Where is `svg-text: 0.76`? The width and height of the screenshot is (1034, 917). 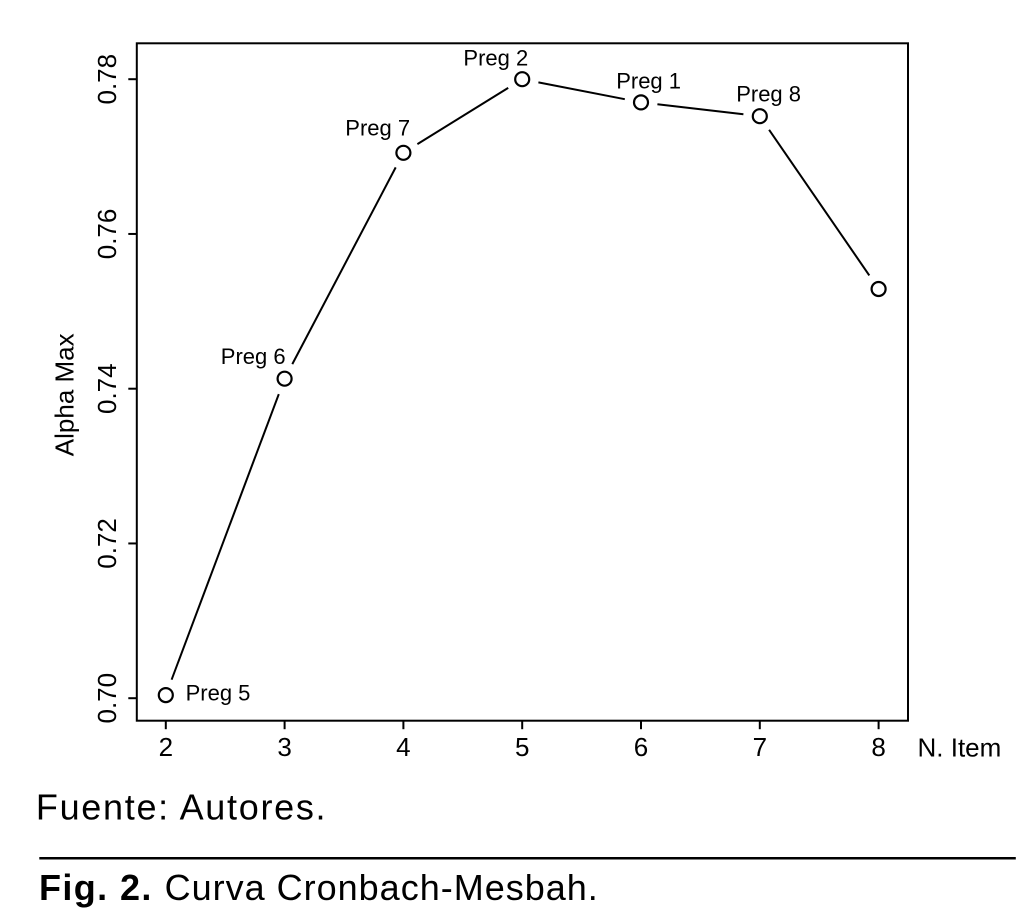
svg-text: 0.76 is located at coordinates (107, 234).